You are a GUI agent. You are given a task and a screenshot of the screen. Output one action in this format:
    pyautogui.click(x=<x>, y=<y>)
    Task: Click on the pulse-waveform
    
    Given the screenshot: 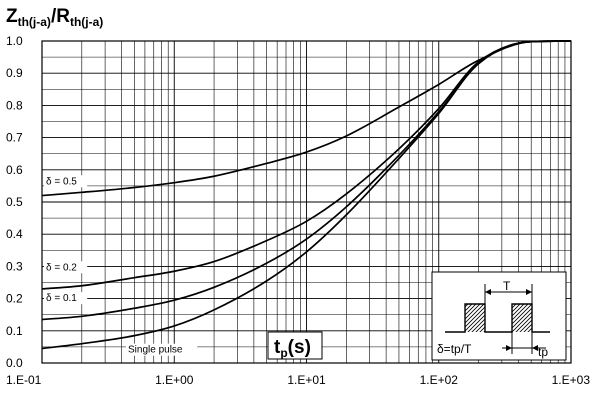 What is the action you would take?
    pyautogui.click(x=497, y=318)
    